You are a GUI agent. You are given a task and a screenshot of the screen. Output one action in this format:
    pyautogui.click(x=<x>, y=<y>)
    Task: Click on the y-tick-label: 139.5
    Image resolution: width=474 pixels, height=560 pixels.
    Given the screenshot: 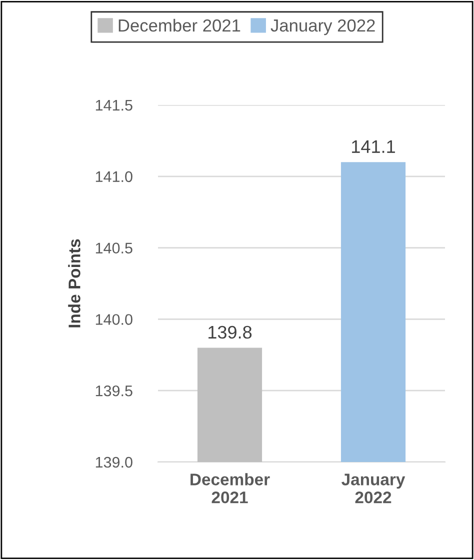 What is the action you would take?
    pyautogui.click(x=114, y=390)
    